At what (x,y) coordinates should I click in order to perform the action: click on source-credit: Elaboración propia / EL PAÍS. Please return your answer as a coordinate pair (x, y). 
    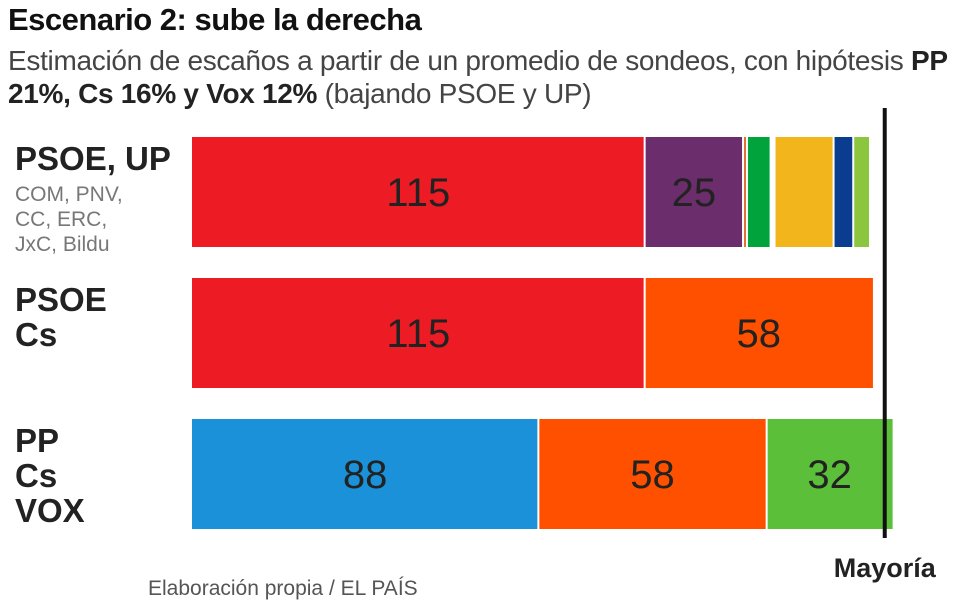
    Looking at the image, I should click on (283, 588).